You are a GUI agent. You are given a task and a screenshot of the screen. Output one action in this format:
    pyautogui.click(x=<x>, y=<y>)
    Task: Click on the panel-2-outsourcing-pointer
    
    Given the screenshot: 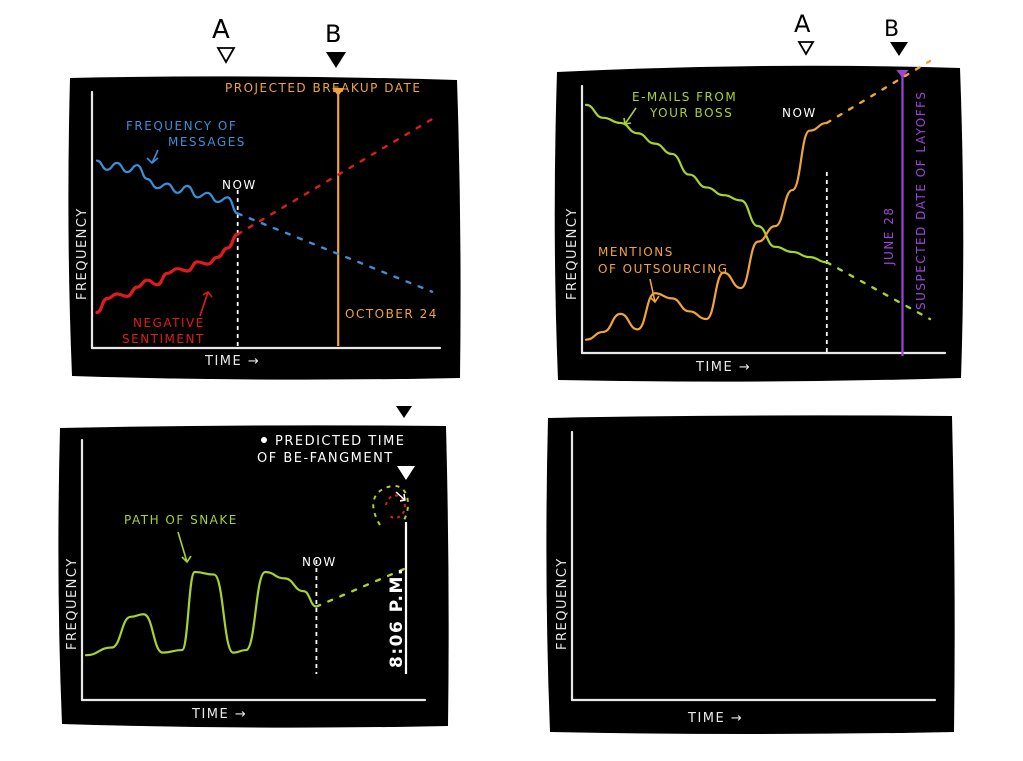 What is the action you would take?
    pyautogui.click(x=654, y=291)
    